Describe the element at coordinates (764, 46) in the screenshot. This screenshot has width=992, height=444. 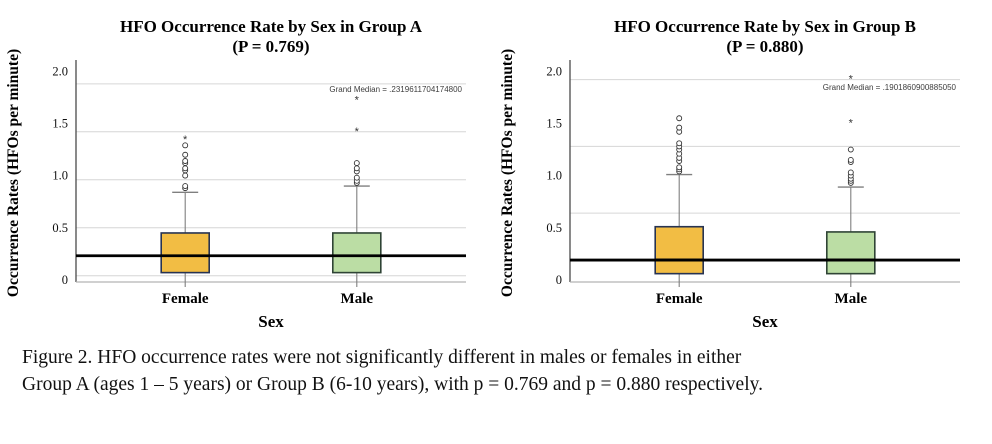
I see `chart-subtitle: (P = 0.880)` at that location.